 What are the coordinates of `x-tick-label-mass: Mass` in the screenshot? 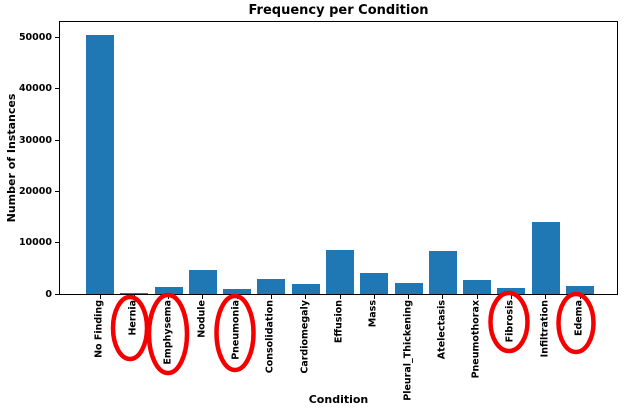 It's located at (373, 314).